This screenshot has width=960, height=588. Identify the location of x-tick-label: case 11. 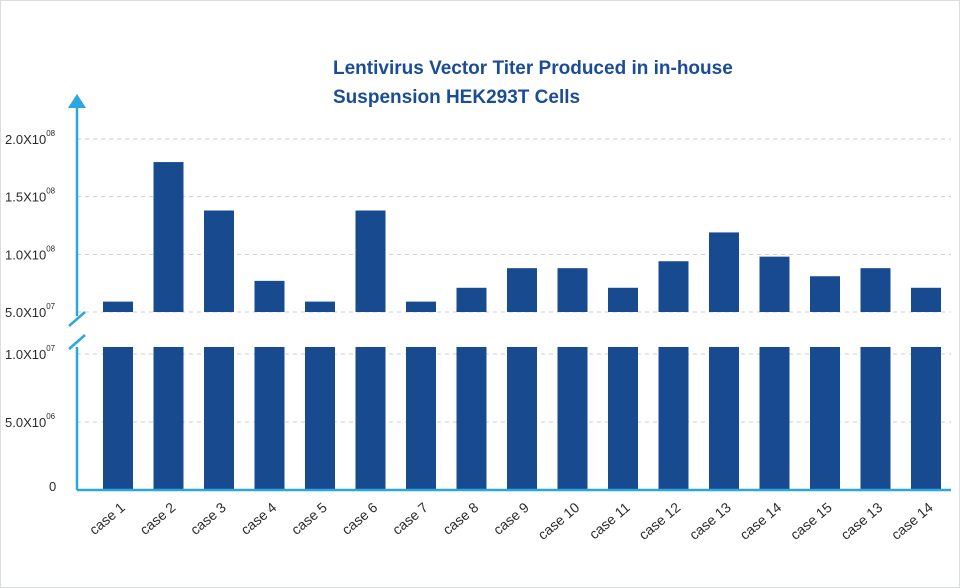
(609, 520).